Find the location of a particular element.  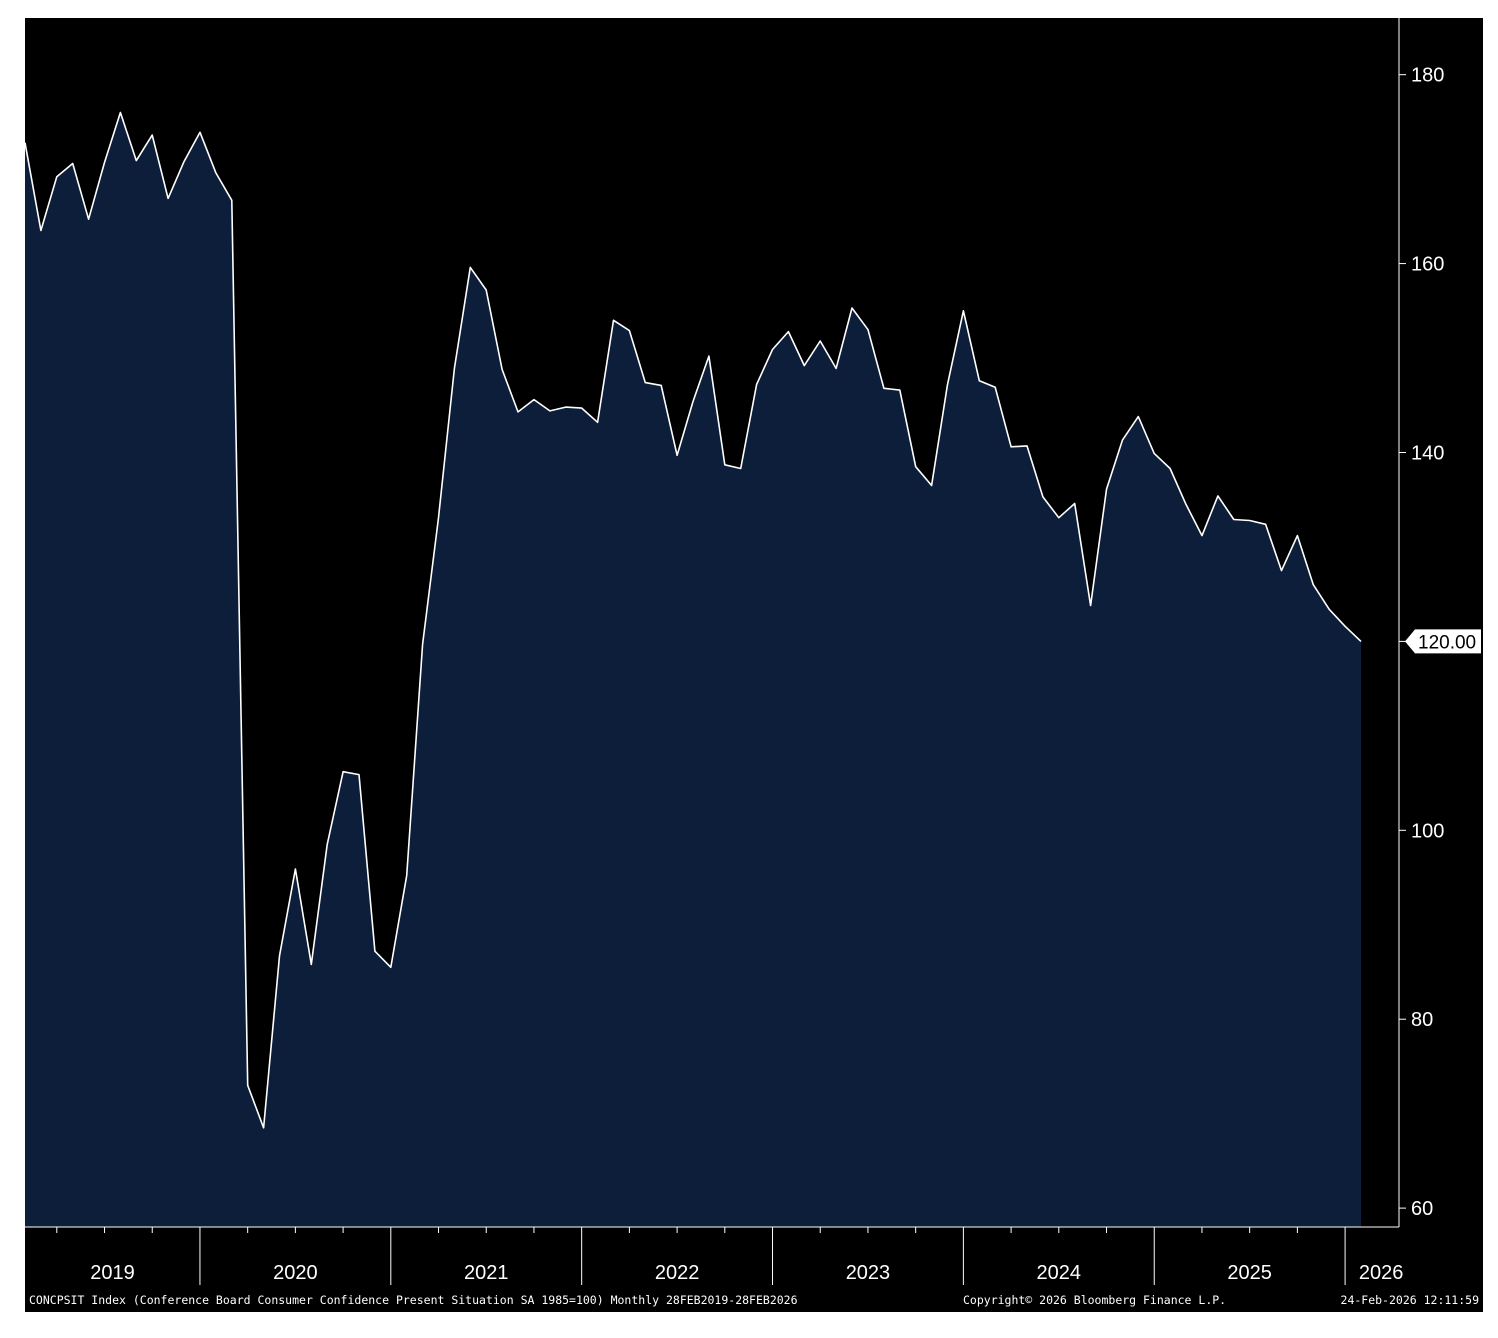

copyright-notice: Copyright© 2026 Bloomberg Finance L.P. is located at coordinates (1095, 1300).